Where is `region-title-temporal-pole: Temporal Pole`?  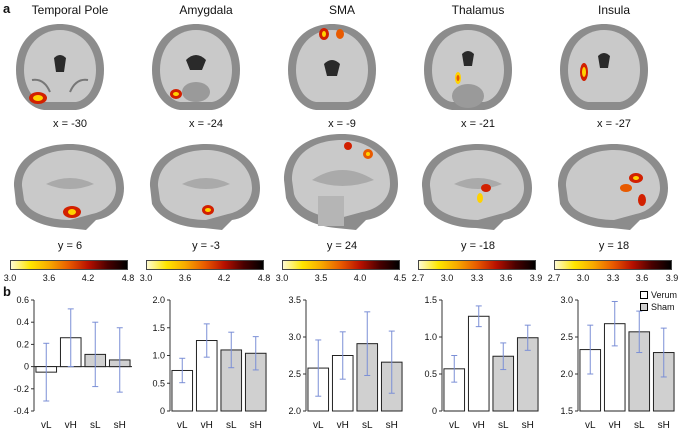 region-title-temporal-pole: Temporal Pole is located at coordinates (70, 10).